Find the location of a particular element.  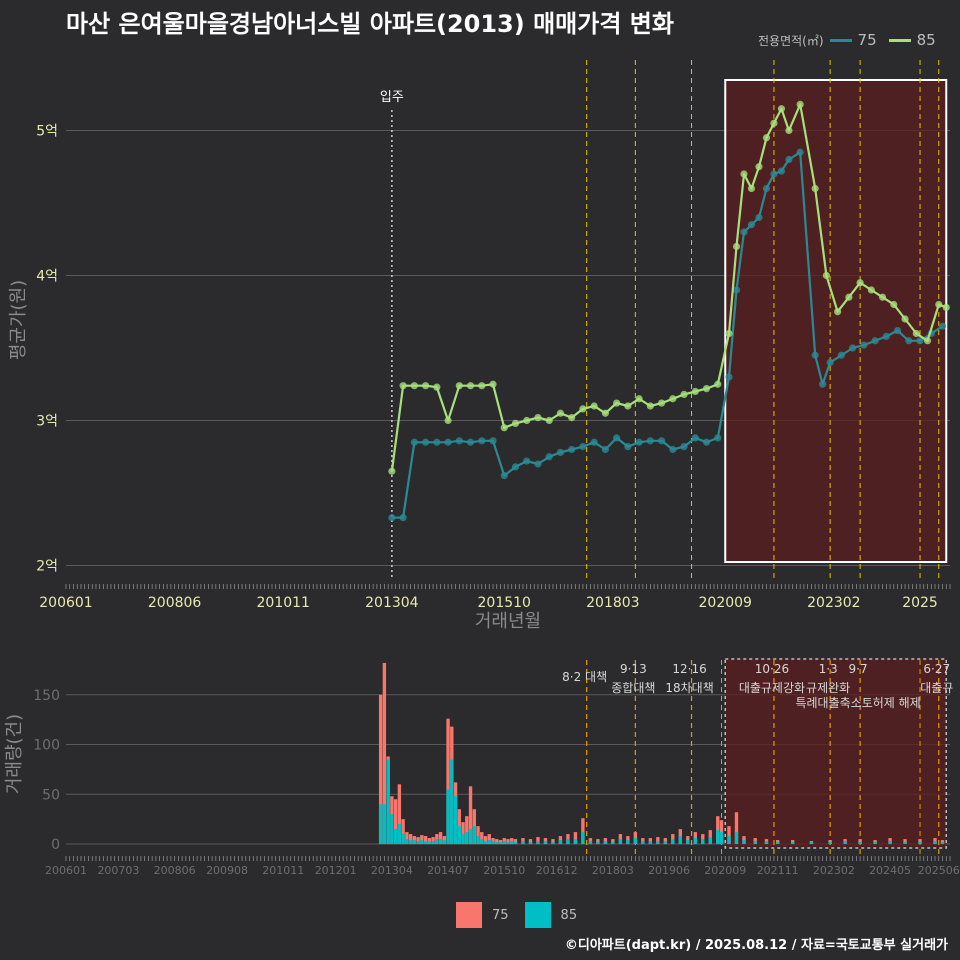

y-tick-label: 4억 is located at coordinates (47, 277).